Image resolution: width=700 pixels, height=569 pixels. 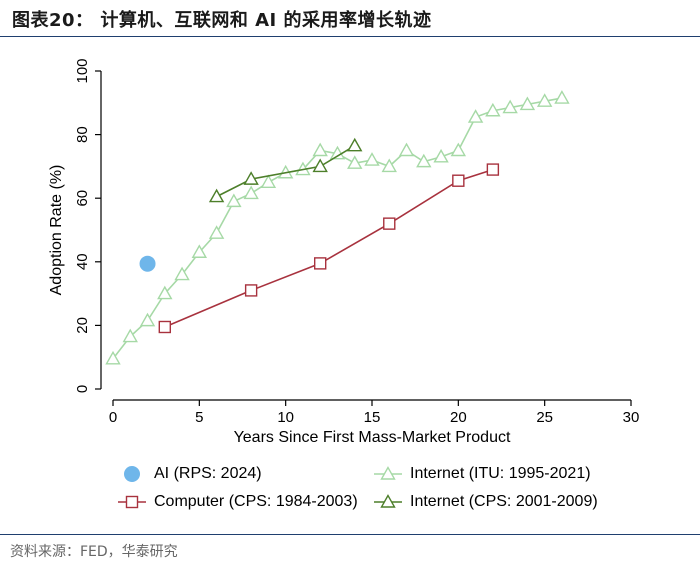 I want to click on y-tick-label: 0, so click(x=82, y=389).